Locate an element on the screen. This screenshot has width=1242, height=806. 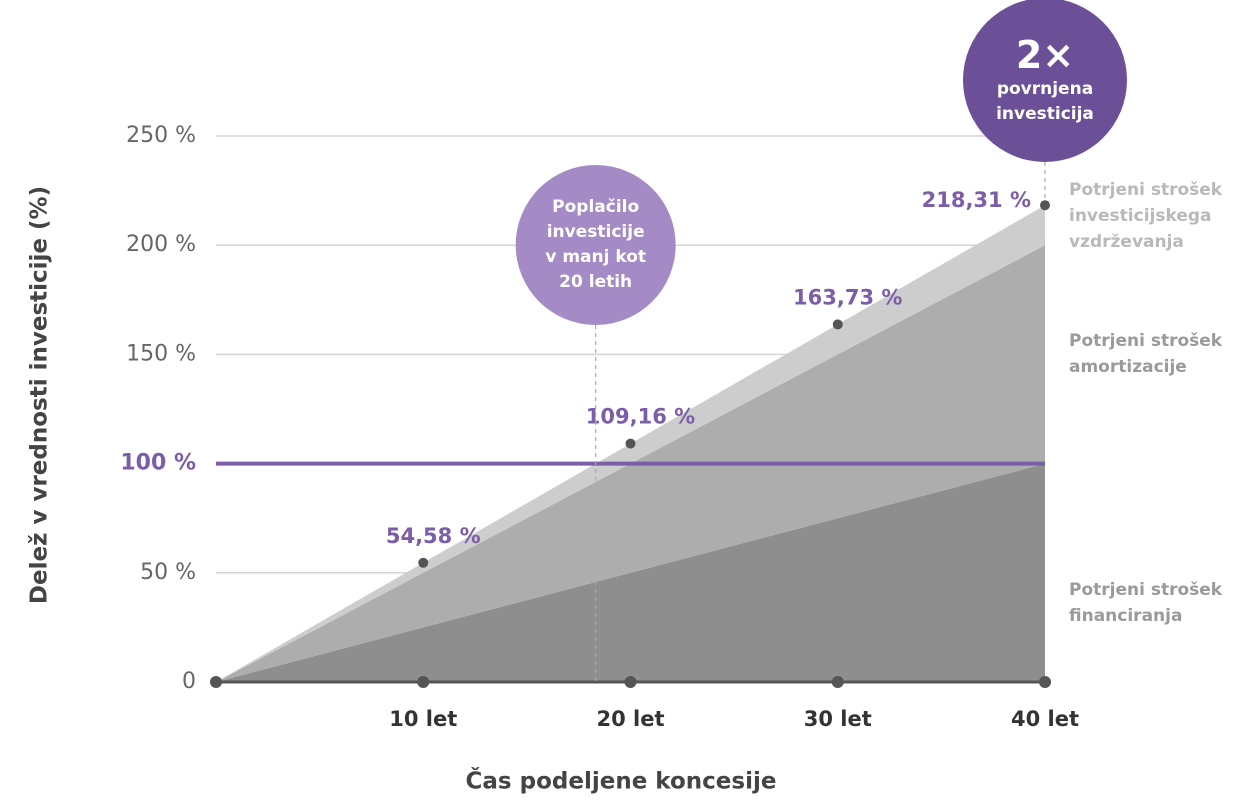
y-tick-label: 200 % is located at coordinates (161, 244).